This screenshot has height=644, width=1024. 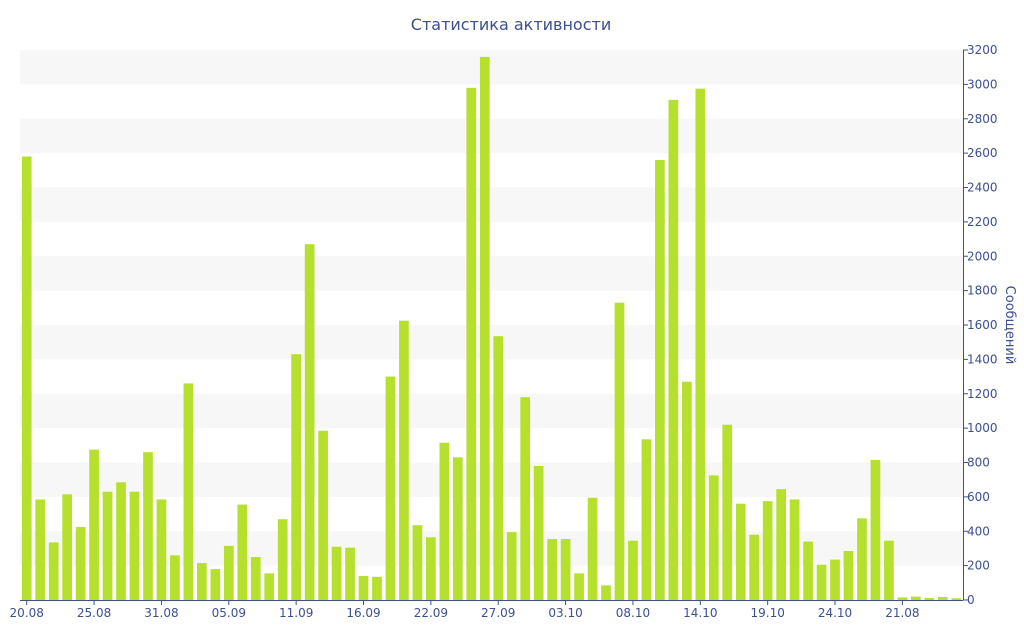 What do you see at coordinates (633, 613) in the screenshot?
I see `x-tick-label: 08.10` at bounding box center [633, 613].